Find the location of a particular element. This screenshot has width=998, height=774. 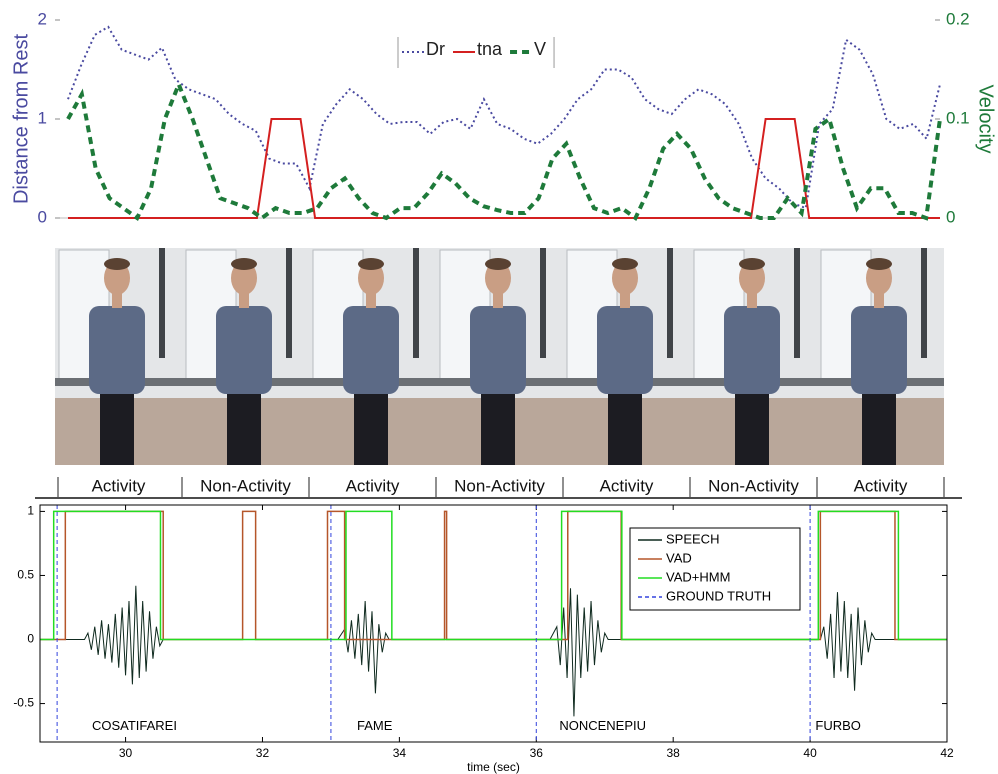

y2-tick-label: 0.2 is located at coordinates (958, 18).